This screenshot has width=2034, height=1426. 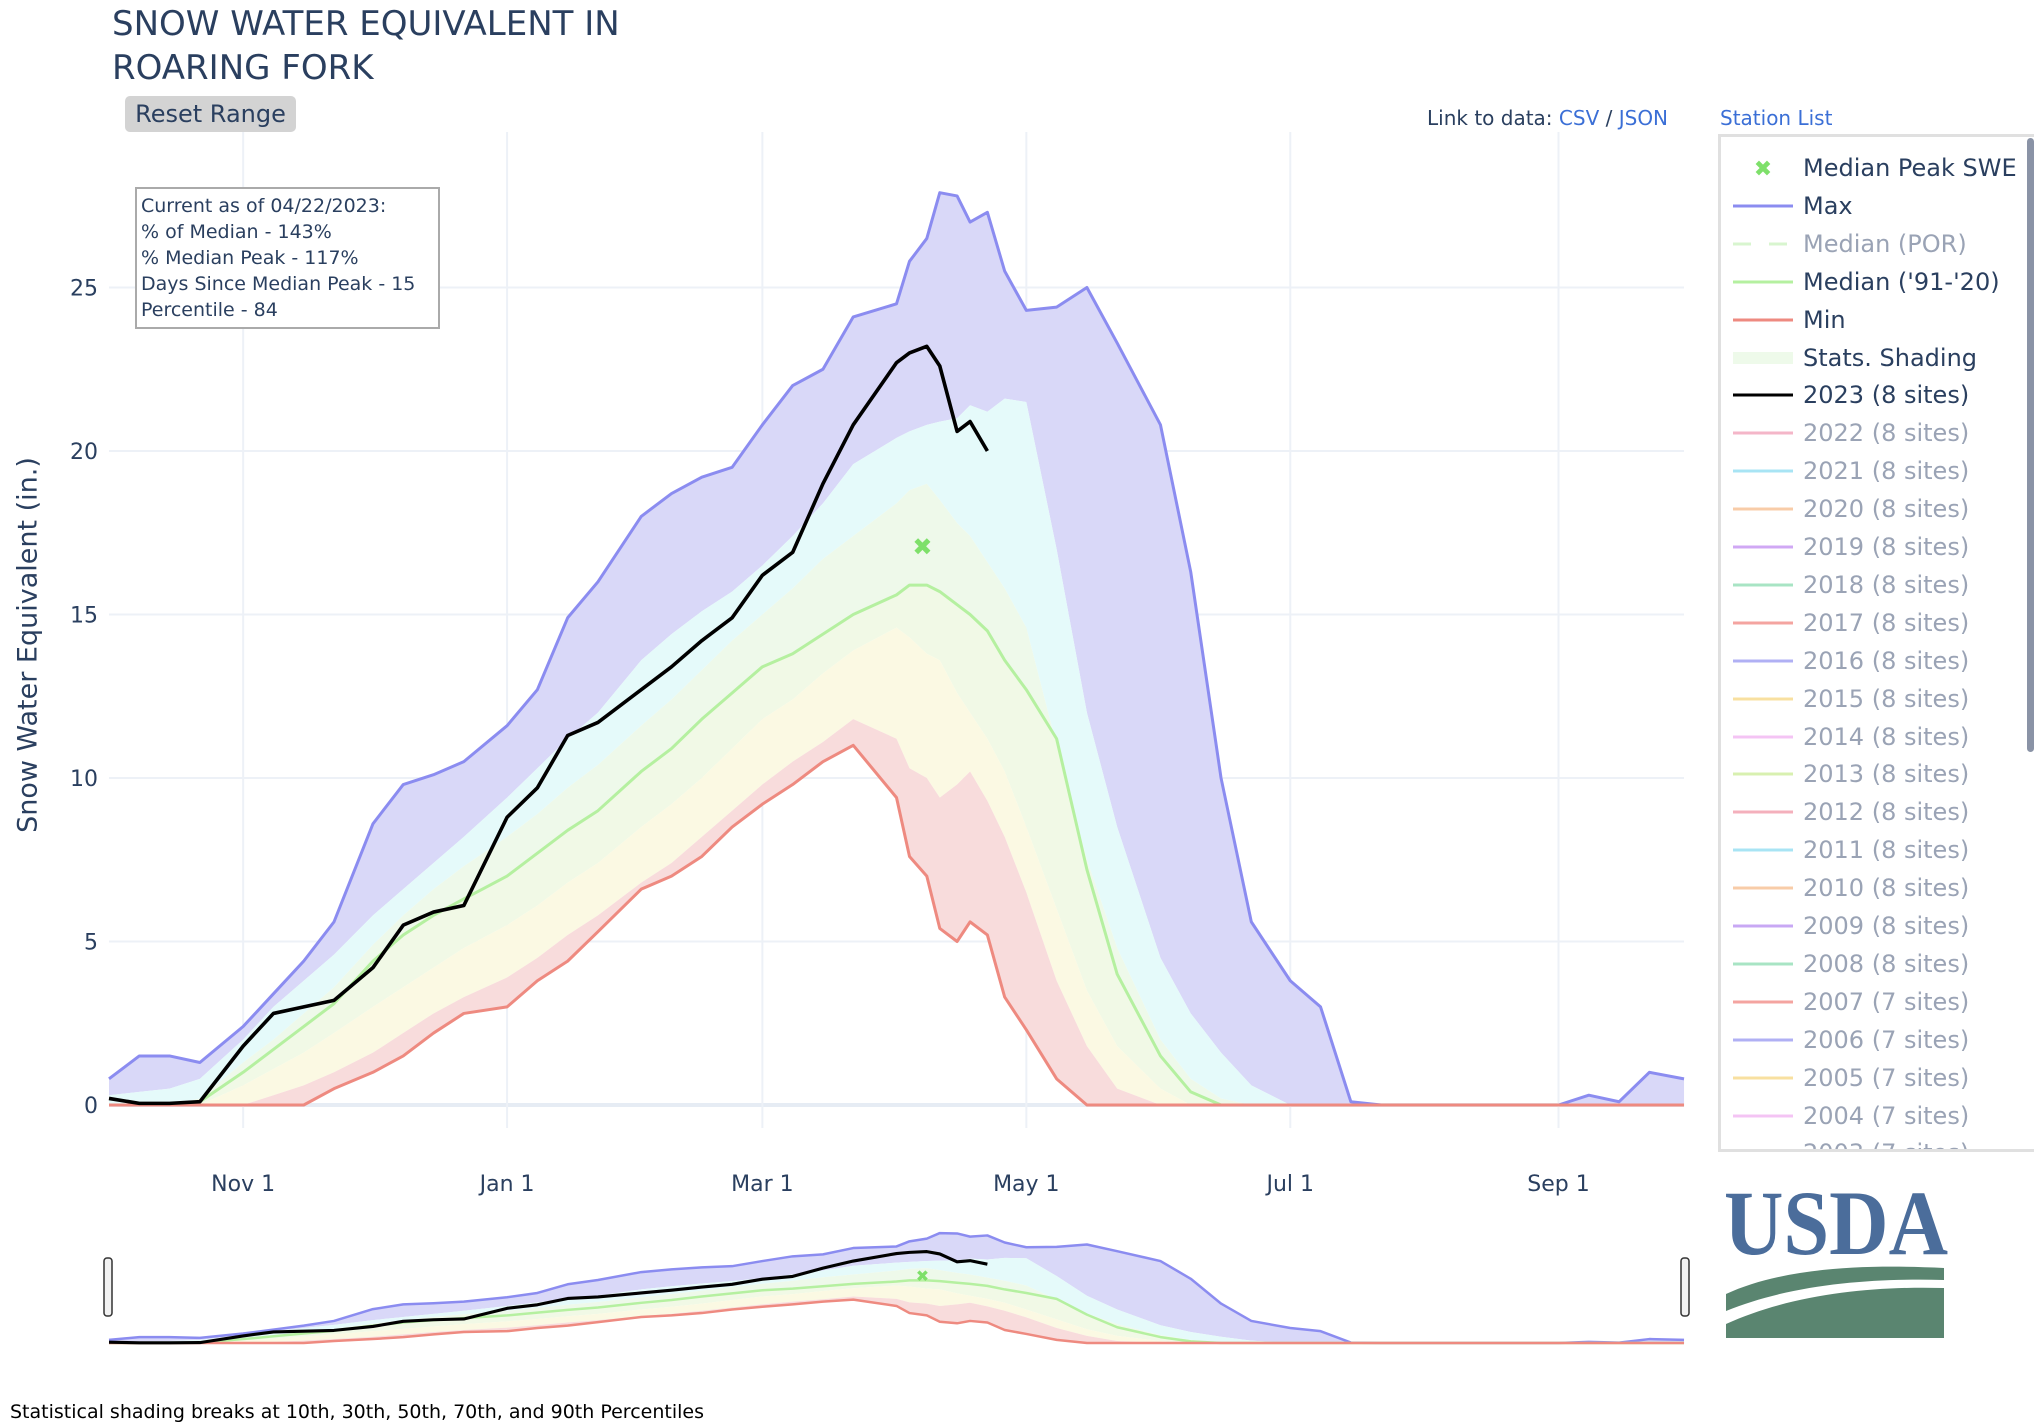 What do you see at coordinates (91, 1106) in the screenshot?
I see `y-tick-label: 0` at bounding box center [91, 1106].